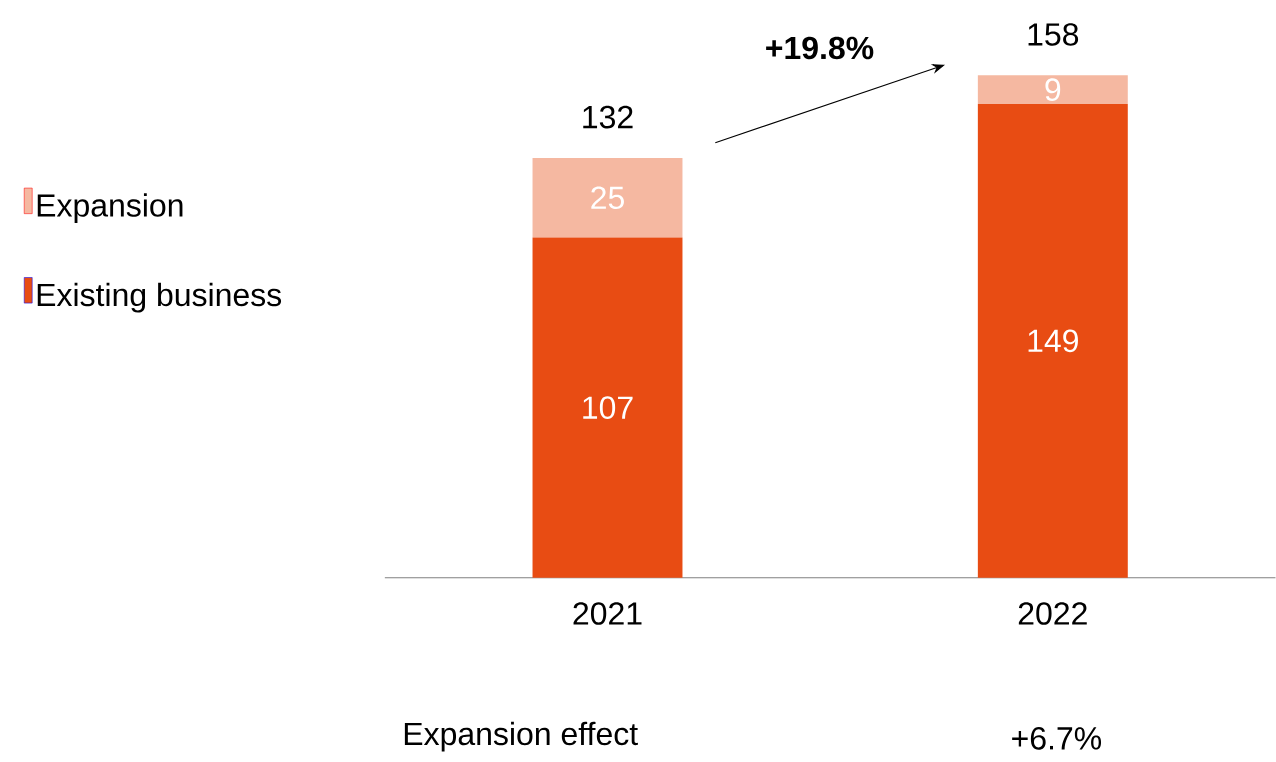  I want to click on total-label: 132, so click(608, 117).